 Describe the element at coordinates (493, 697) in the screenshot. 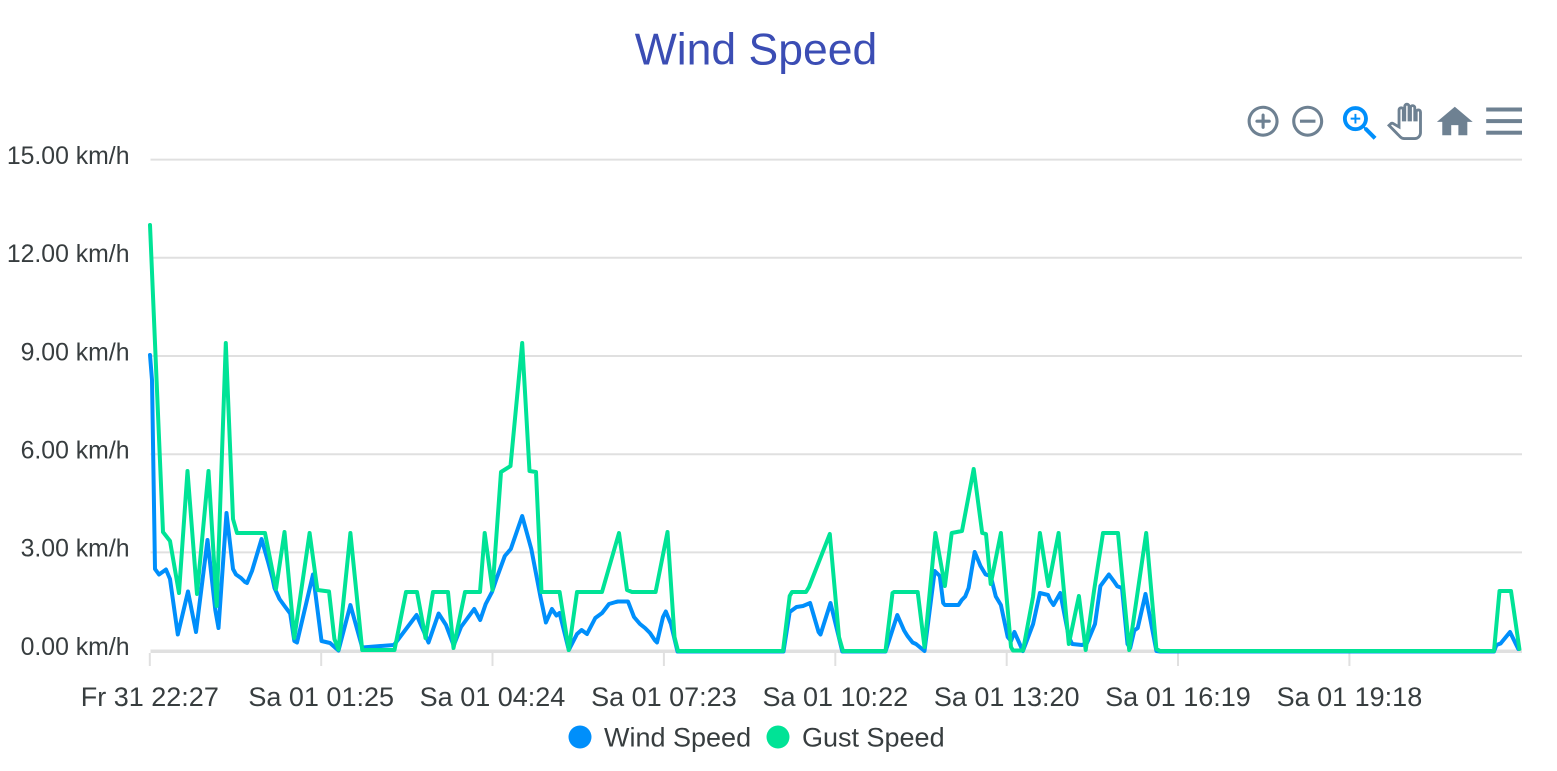

I see `svg-text: Sa 01 04:24` at that location.